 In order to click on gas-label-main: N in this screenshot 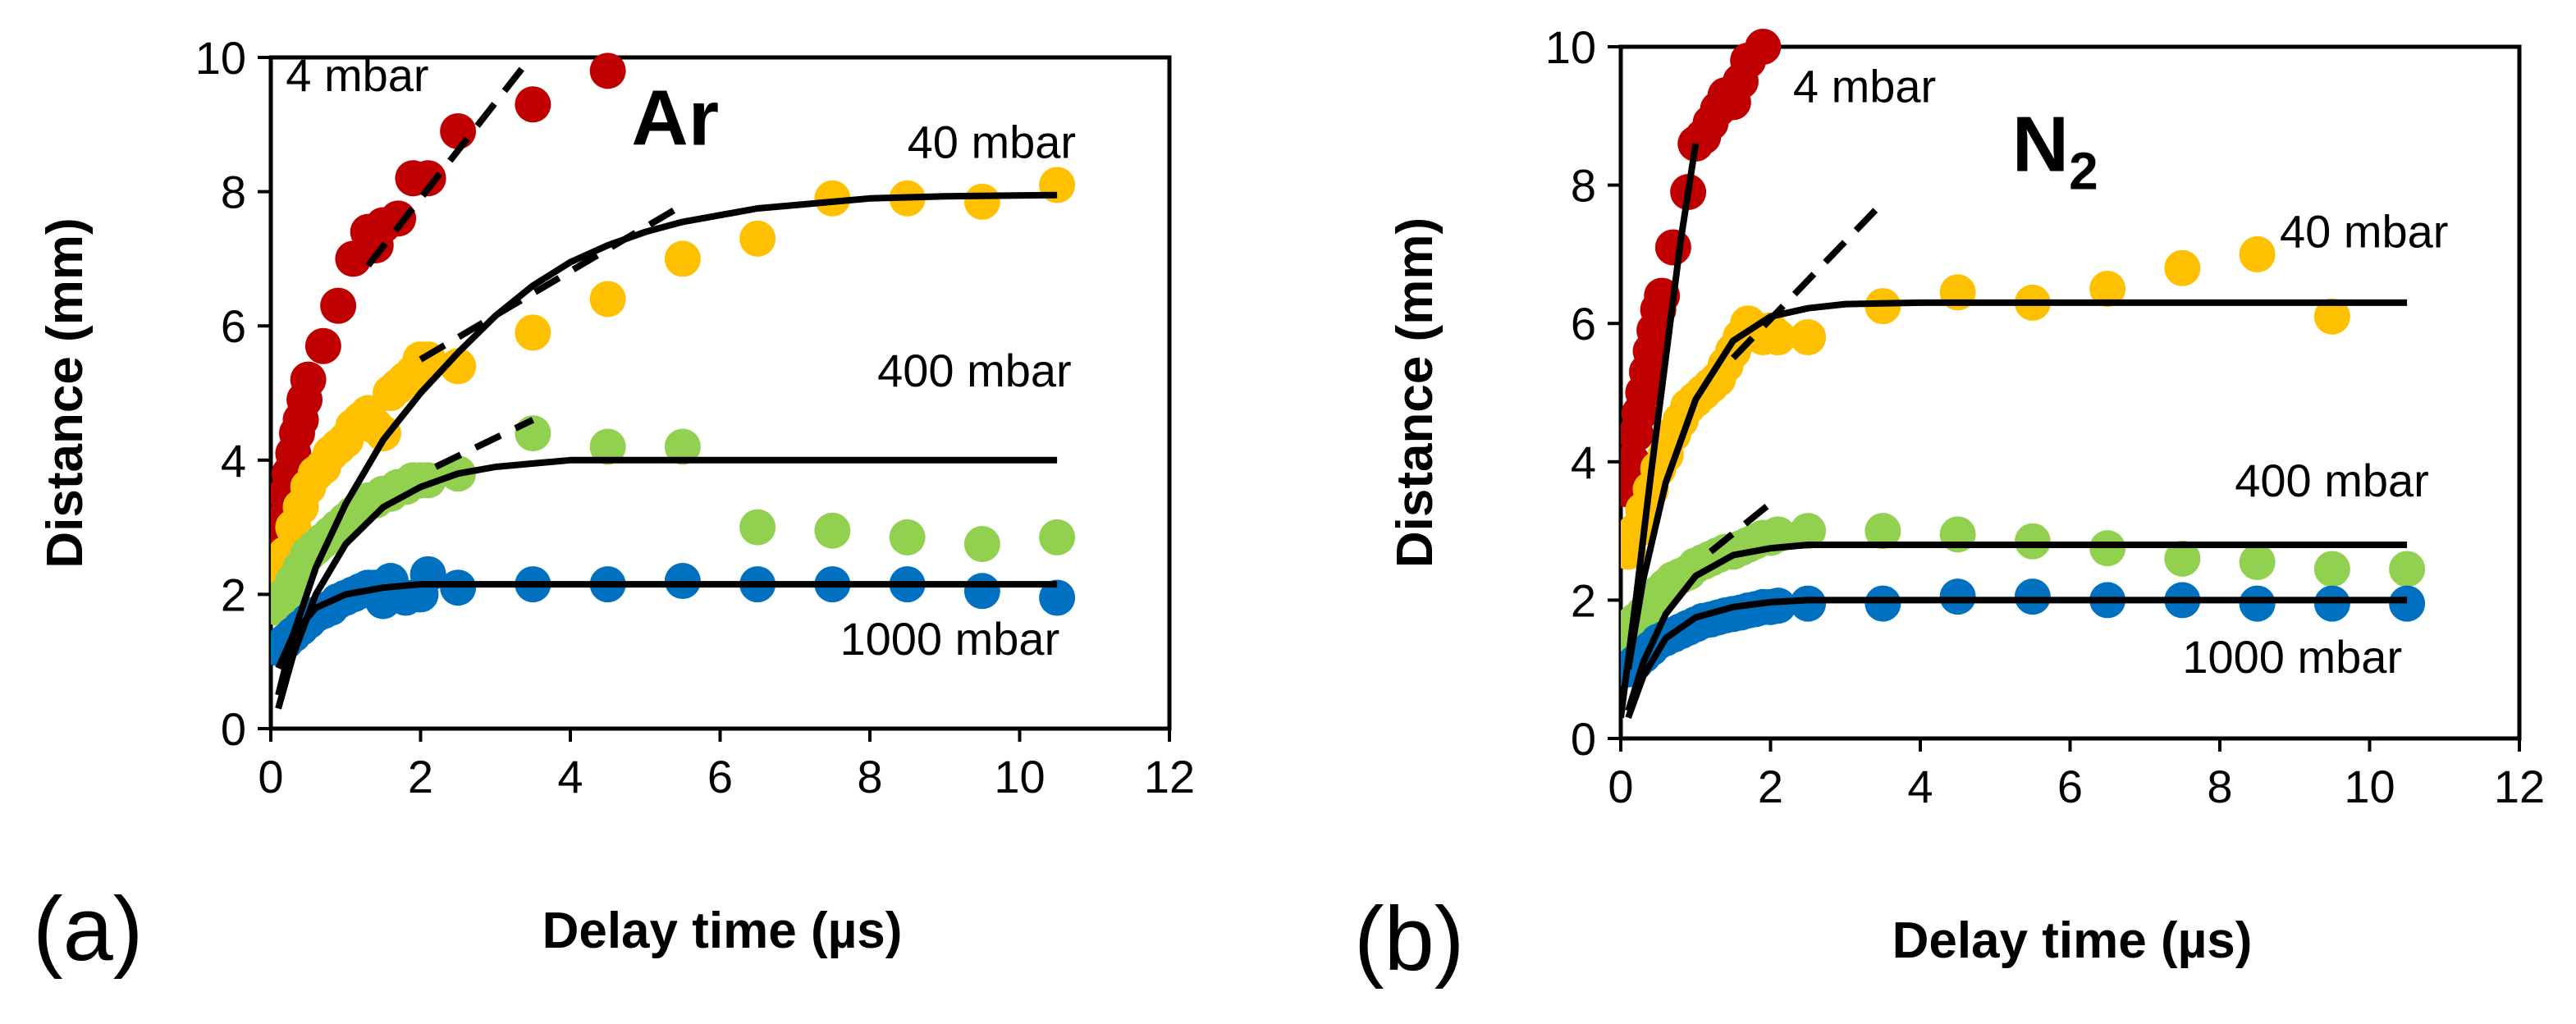, I will do `click(2040, 145)`.